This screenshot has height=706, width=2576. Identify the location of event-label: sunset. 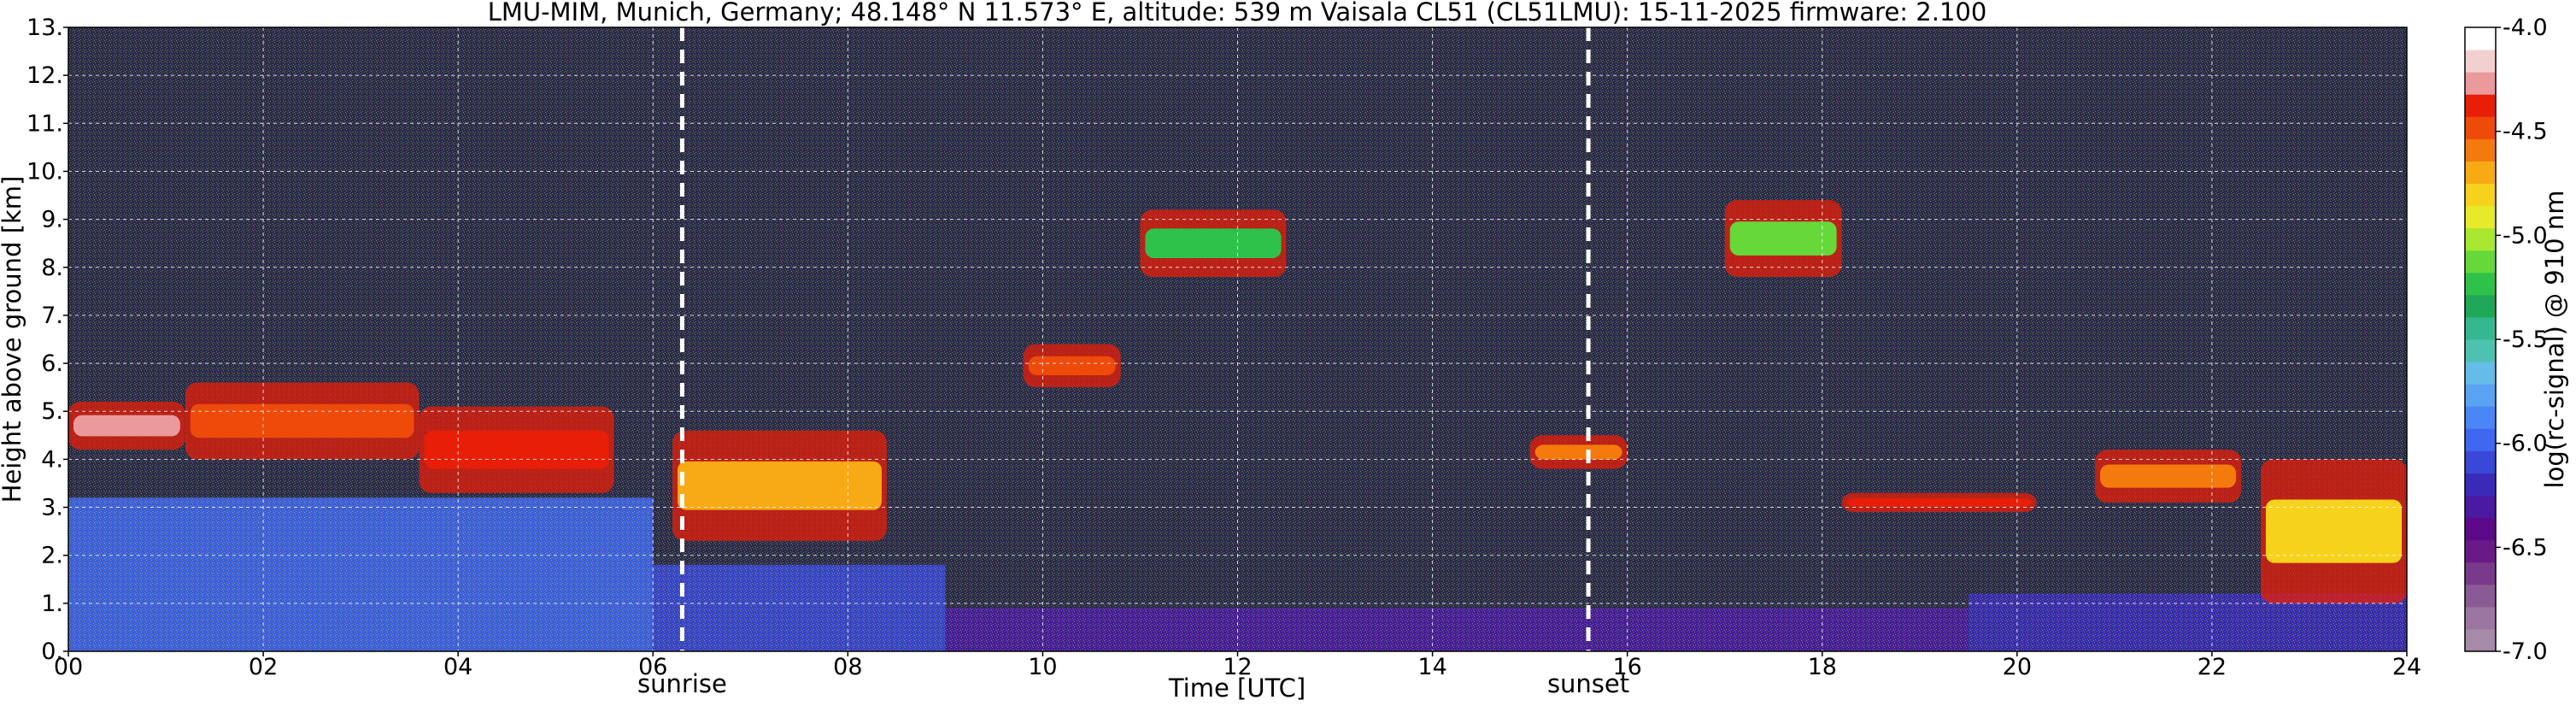
(1588, 683).